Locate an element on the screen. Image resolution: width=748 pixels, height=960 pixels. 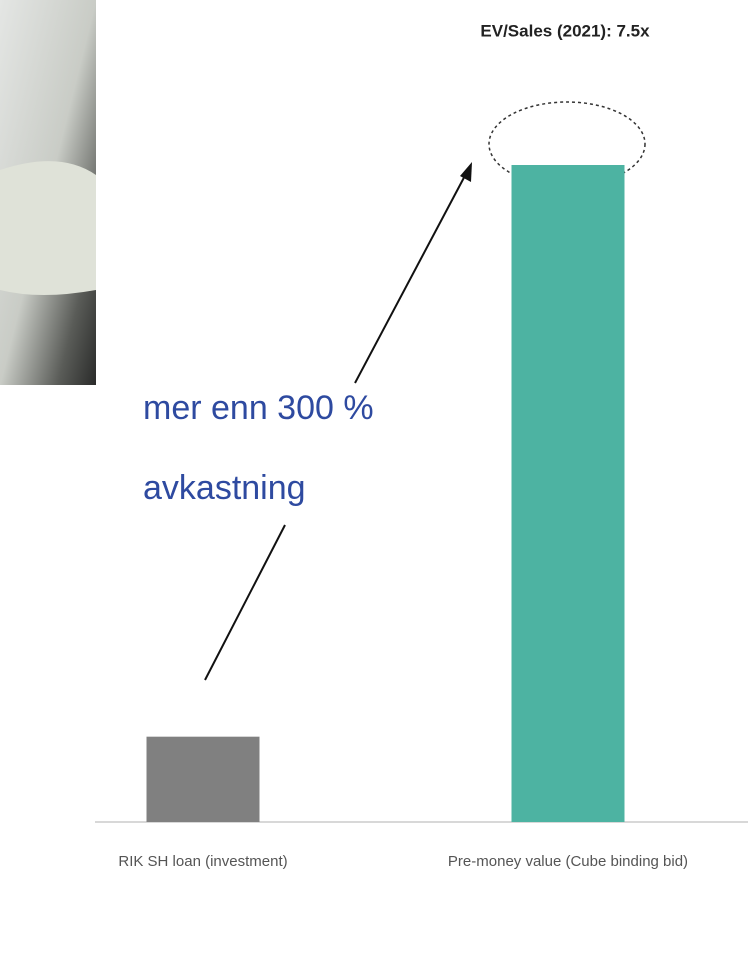
chart-title: EV/Sales (2021): 7.5x is located at coordinates (565, 30).